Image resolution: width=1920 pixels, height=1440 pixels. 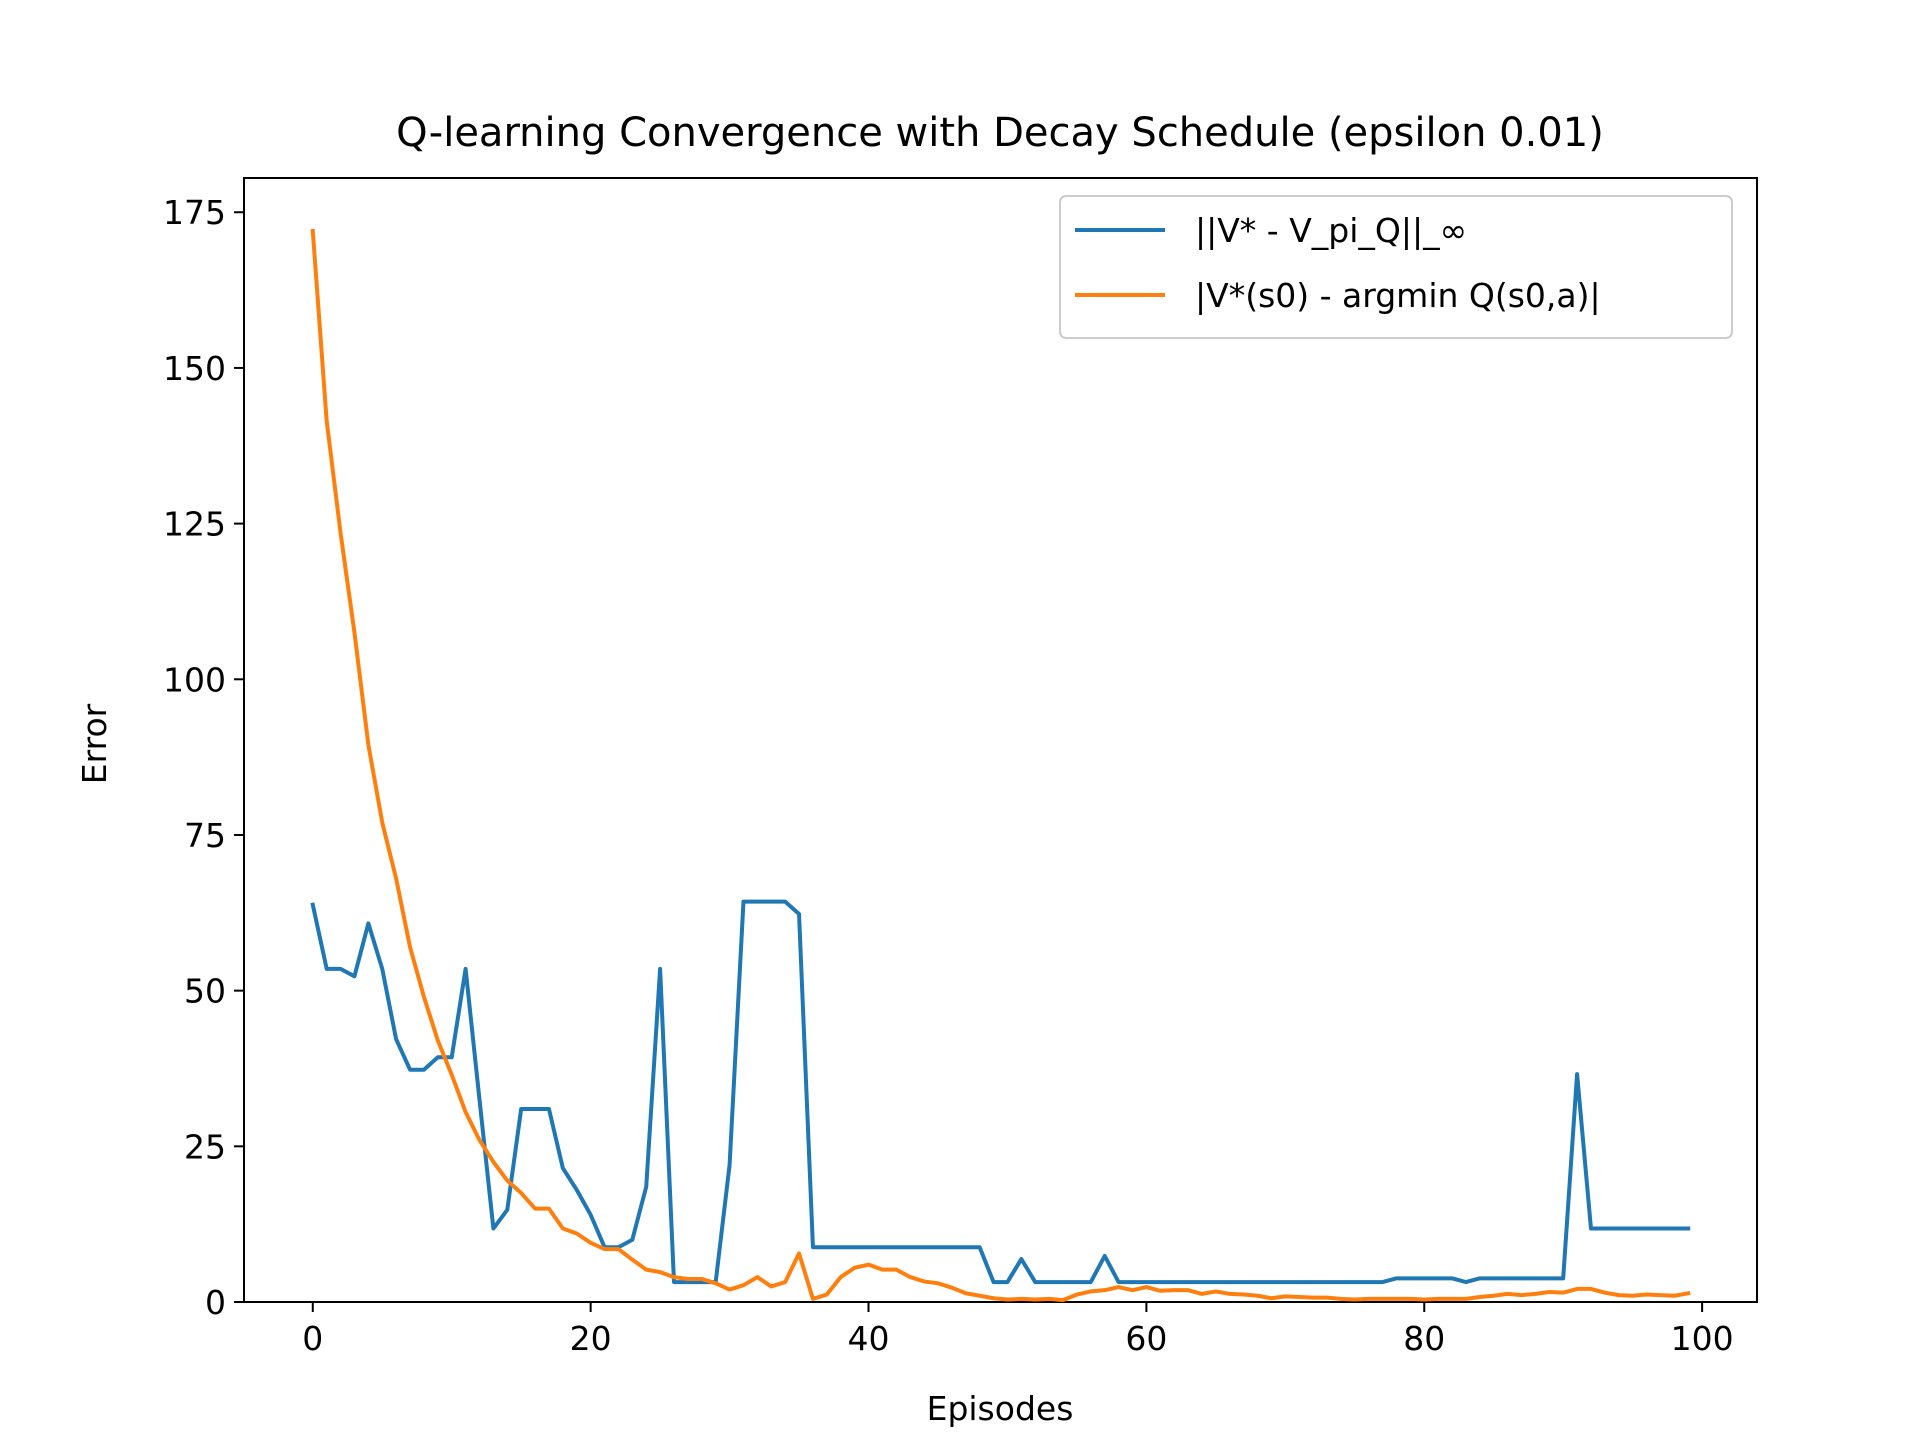 I want to click on legend-label-series-1: ||V* - V_pi_Q||_∞, so click(x=1331, y=230).